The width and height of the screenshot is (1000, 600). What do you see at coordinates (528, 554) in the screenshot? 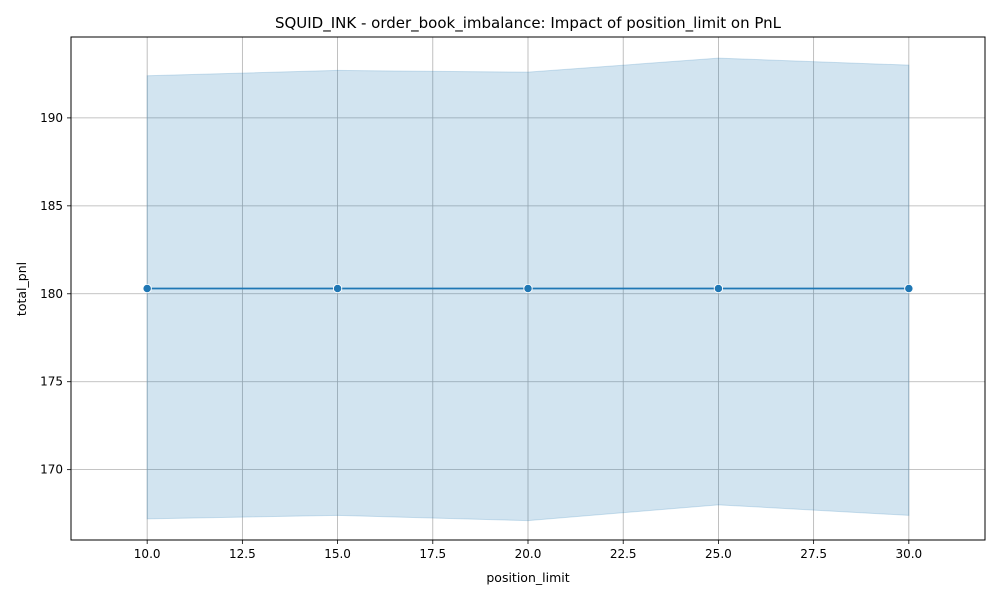
I see `x-tick-label: 20.0` at bounding box center [528, 554].